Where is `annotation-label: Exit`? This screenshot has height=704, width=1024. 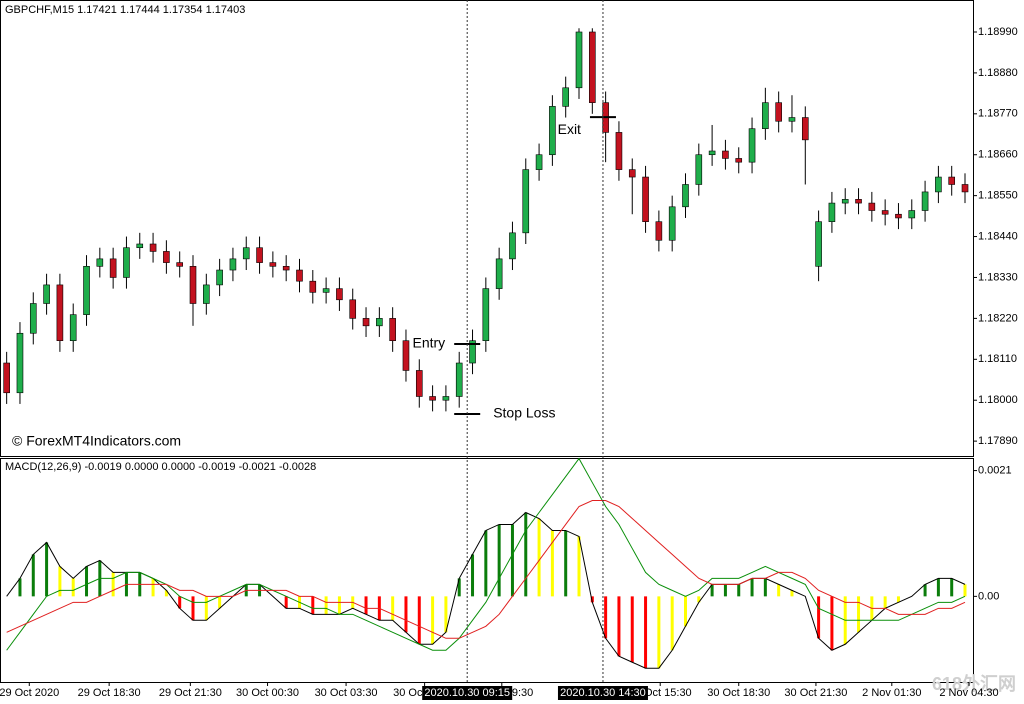 annotation-label: Exit is located at coordinates (569, 129).